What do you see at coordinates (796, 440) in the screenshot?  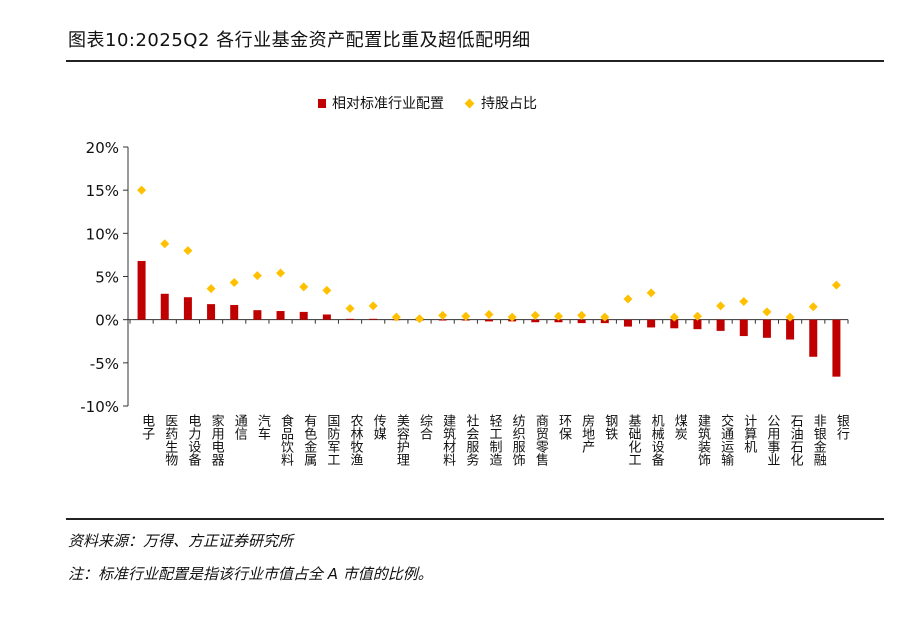 I see `x-category-label: 石油石化` at bounding box center [796, 440].